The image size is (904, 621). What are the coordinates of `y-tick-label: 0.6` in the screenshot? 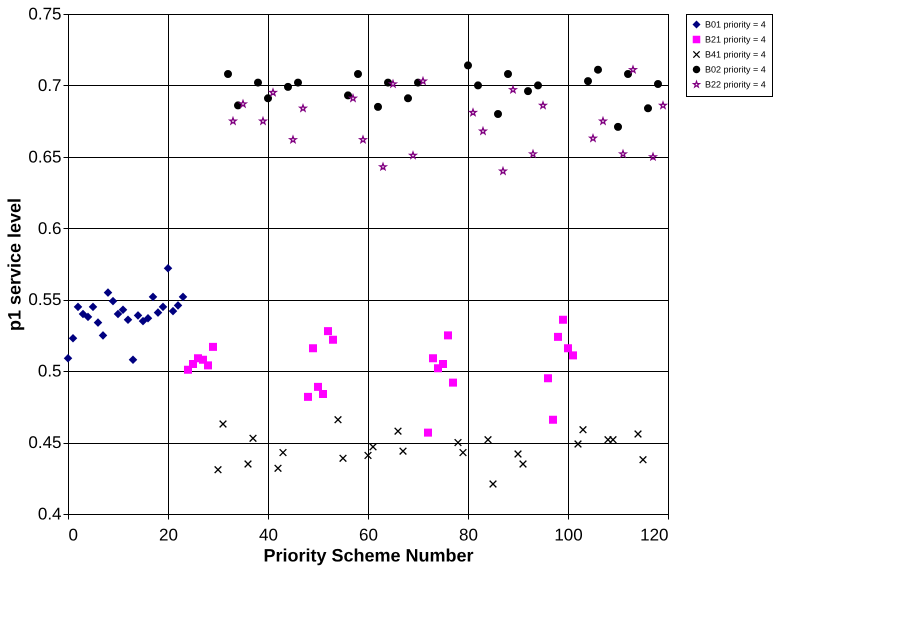 It's located at (50, 228).